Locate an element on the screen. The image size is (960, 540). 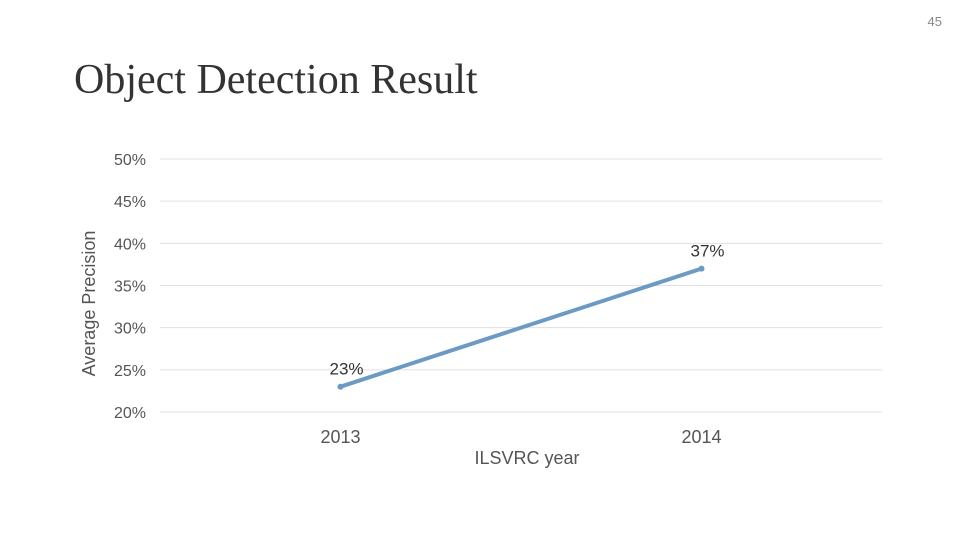
y-tick-label: 50% is located at coordinates (130, 160).